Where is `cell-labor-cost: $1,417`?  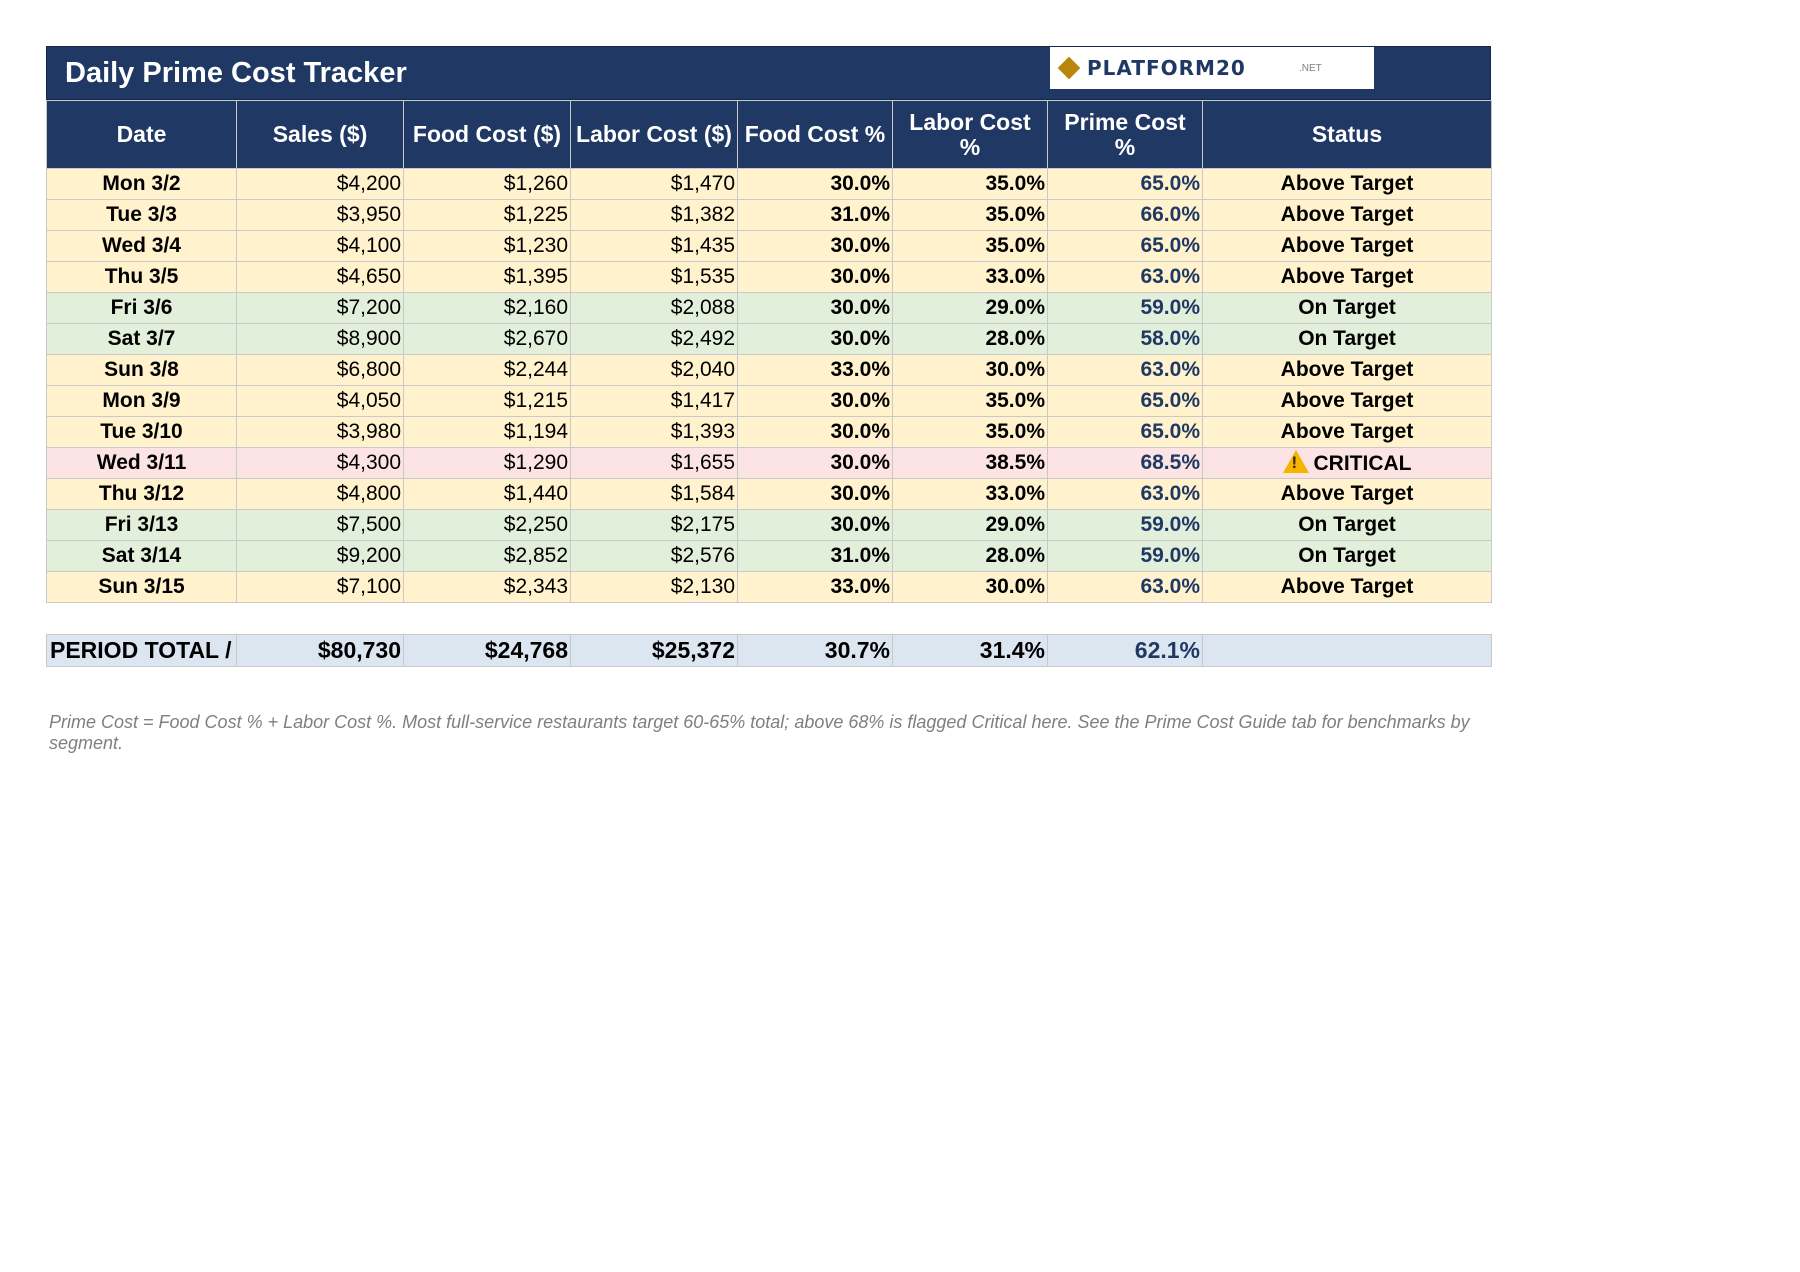 cell-labor-cost: $1,417 is located at coordinates (654, 401).